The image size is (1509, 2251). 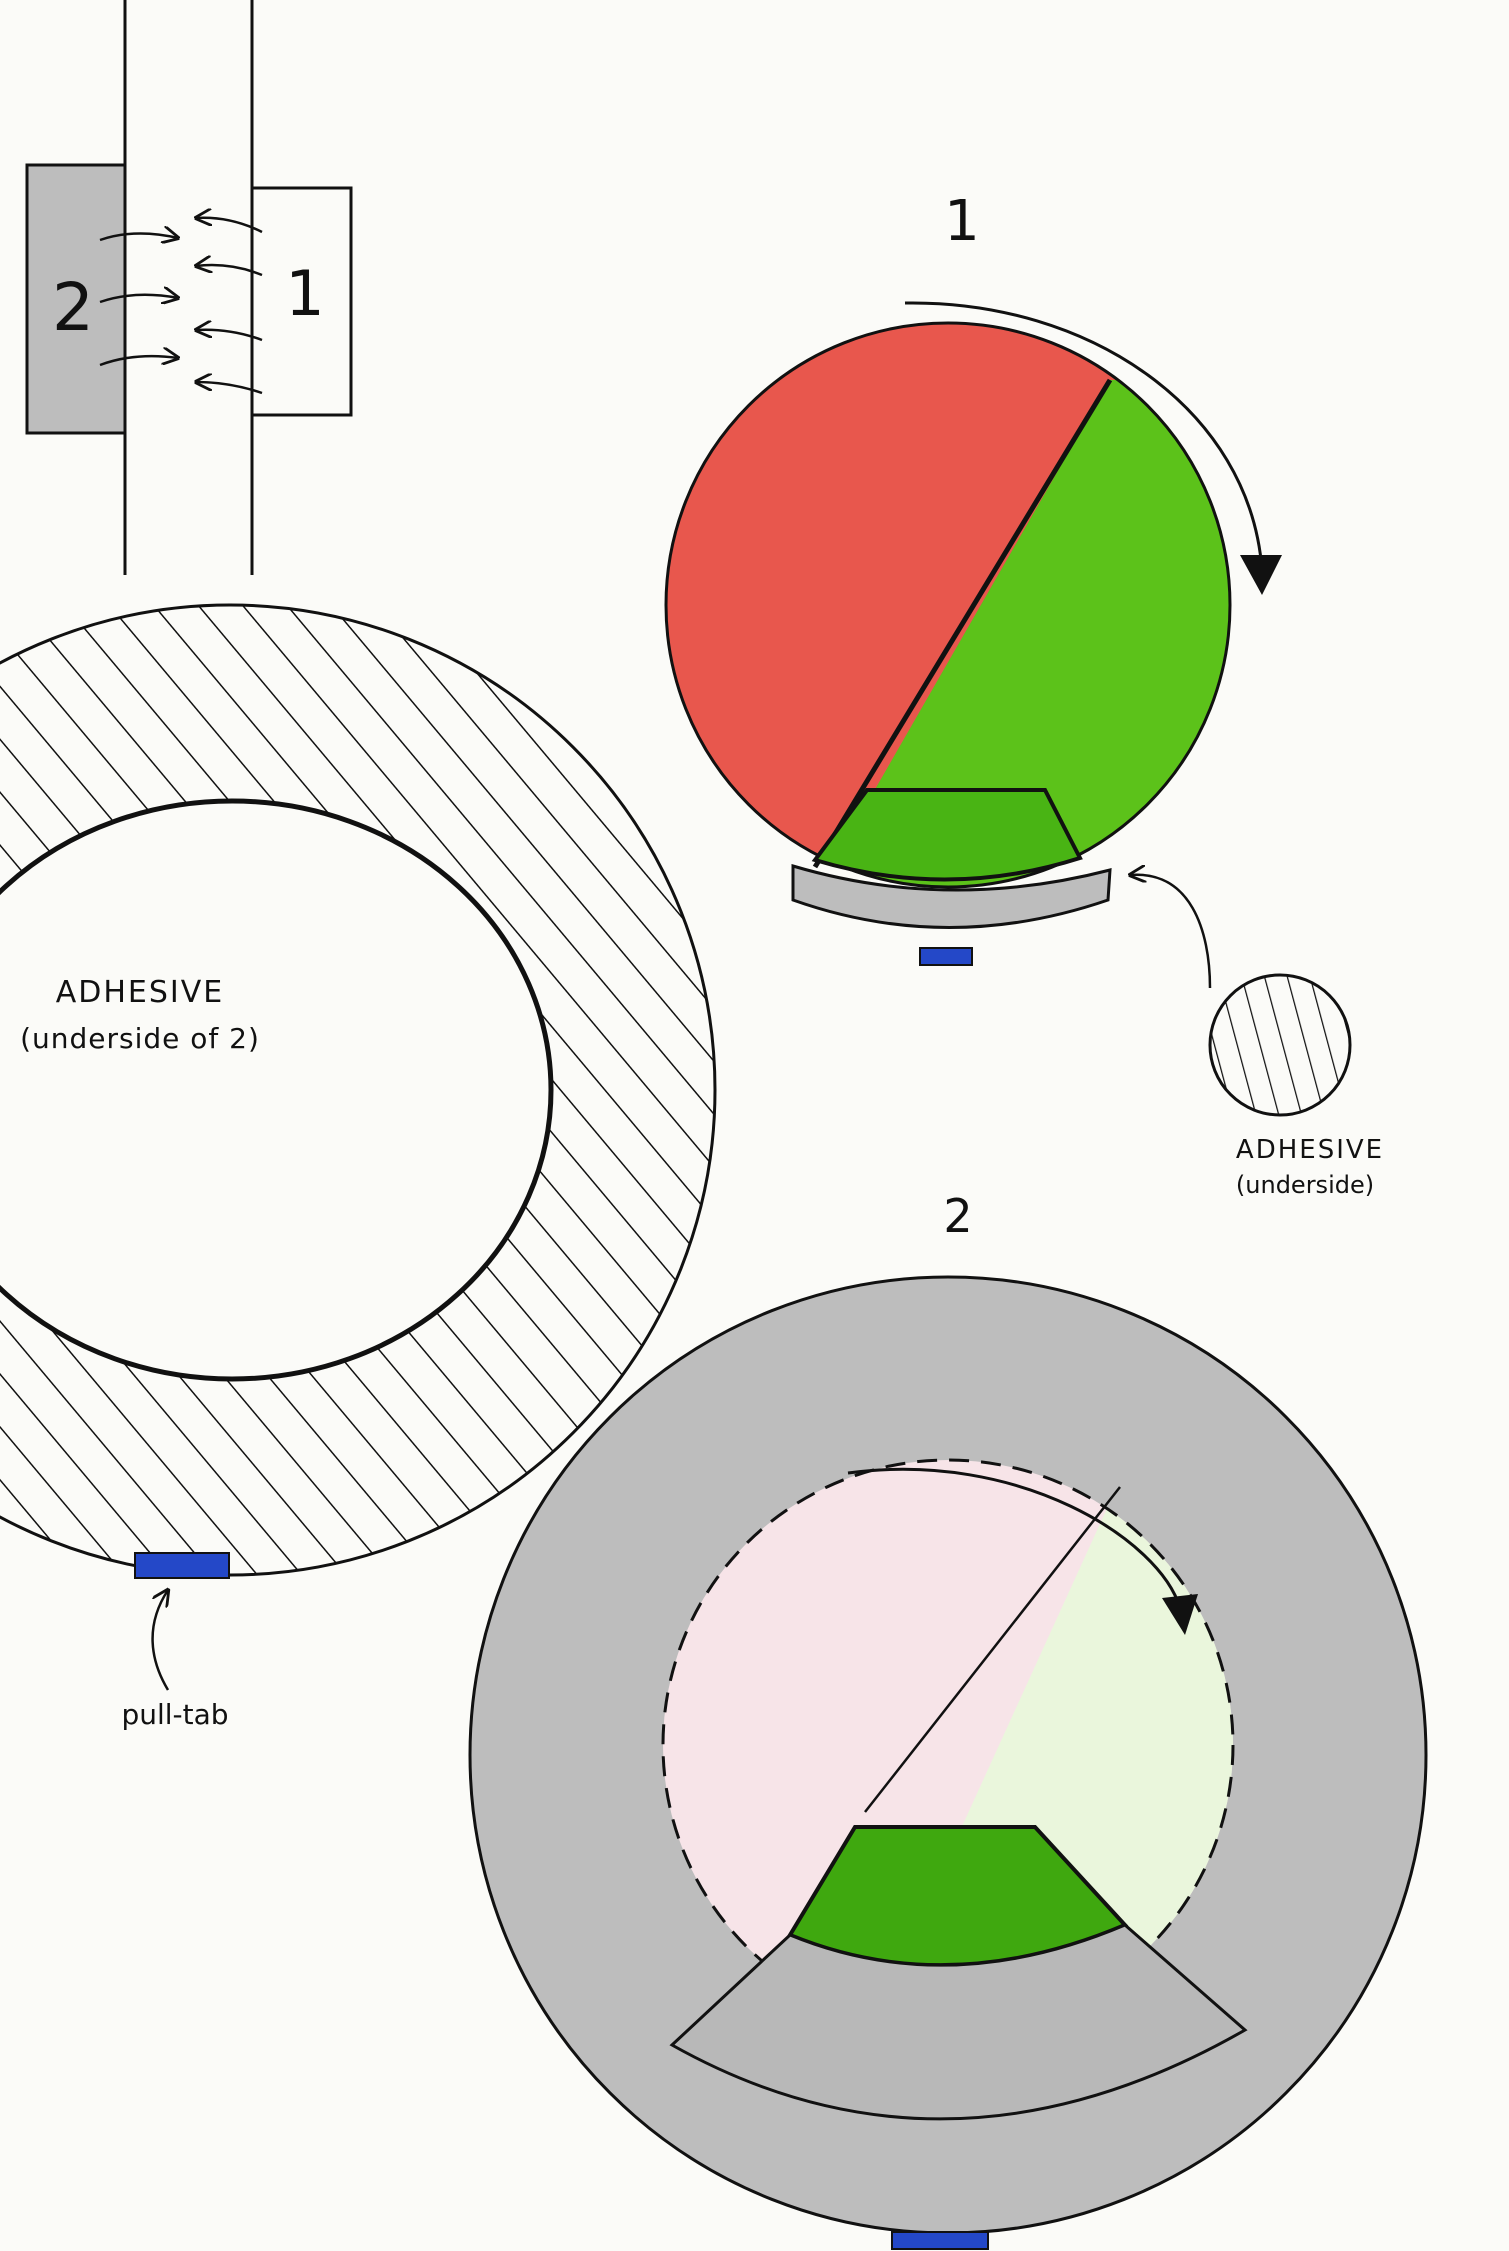 I want to click on dial-1-outline, so click(x=948, y=605).